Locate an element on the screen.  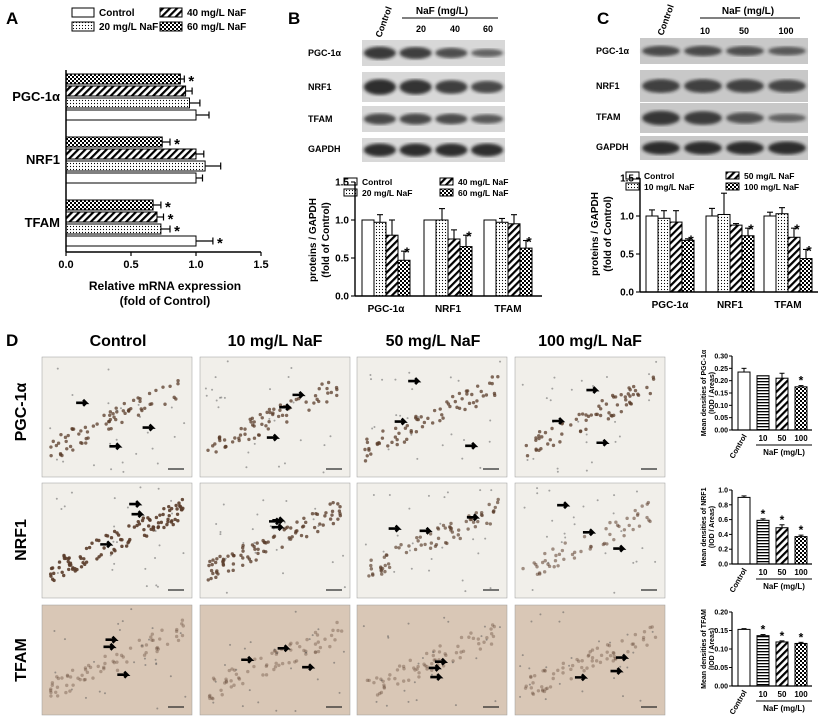
panel-b-plot: * PGC-1α * NRF1 * TFAM 0.0 0.5 1.0 1.5 is located at coordinates (438, 246).